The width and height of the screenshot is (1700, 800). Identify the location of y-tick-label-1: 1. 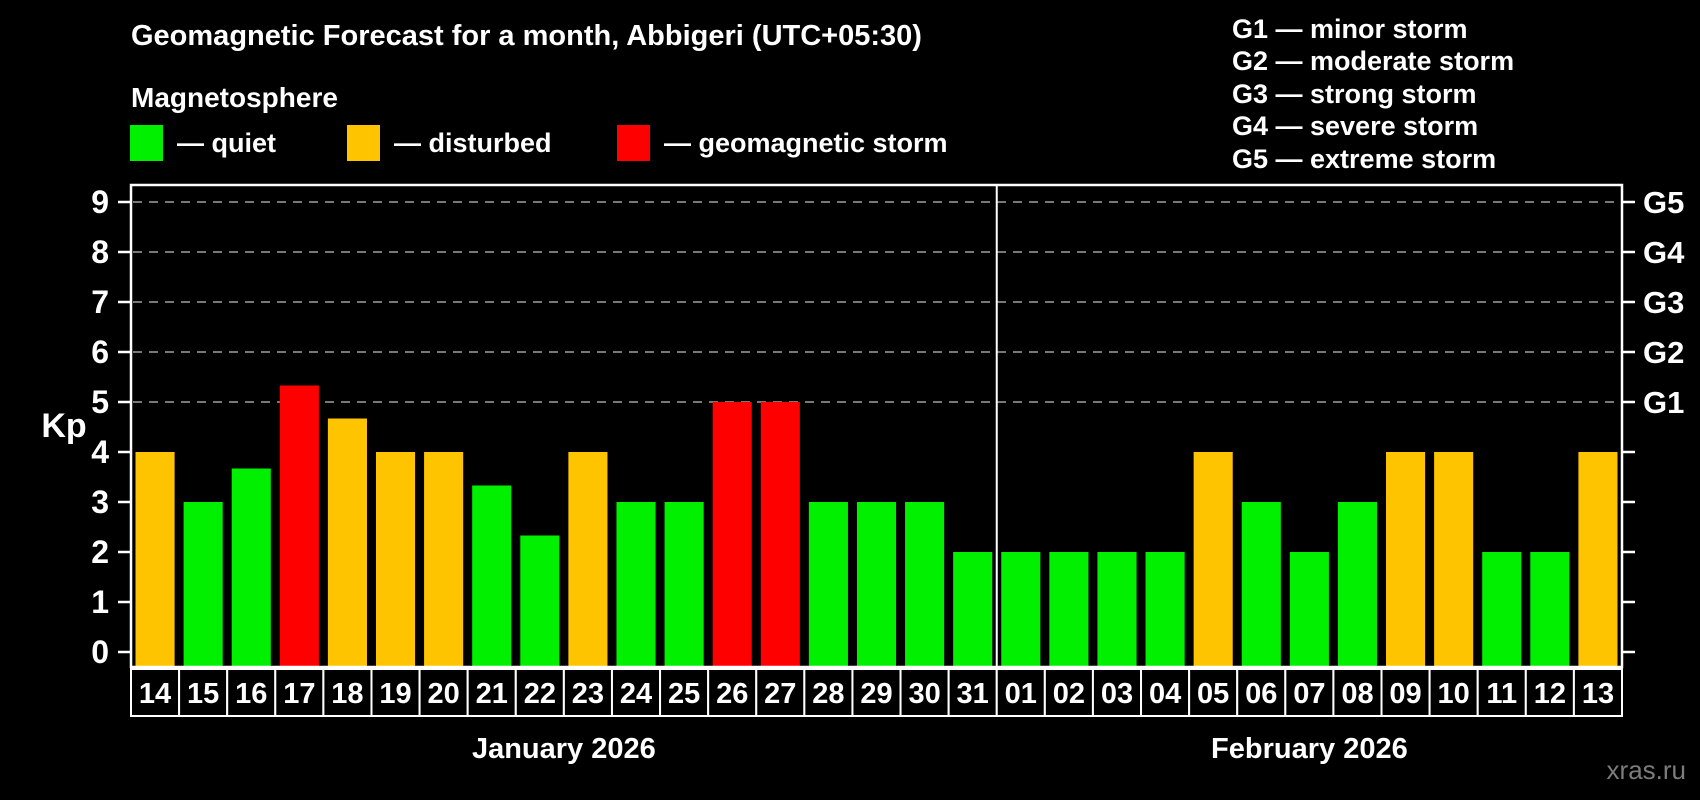
(100, 602).